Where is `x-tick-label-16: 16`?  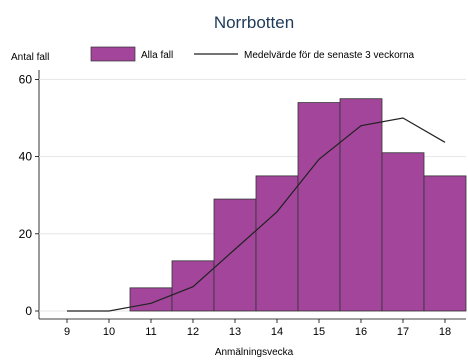 x-tick-label-16: 16 is located at coordinates (361, 332).